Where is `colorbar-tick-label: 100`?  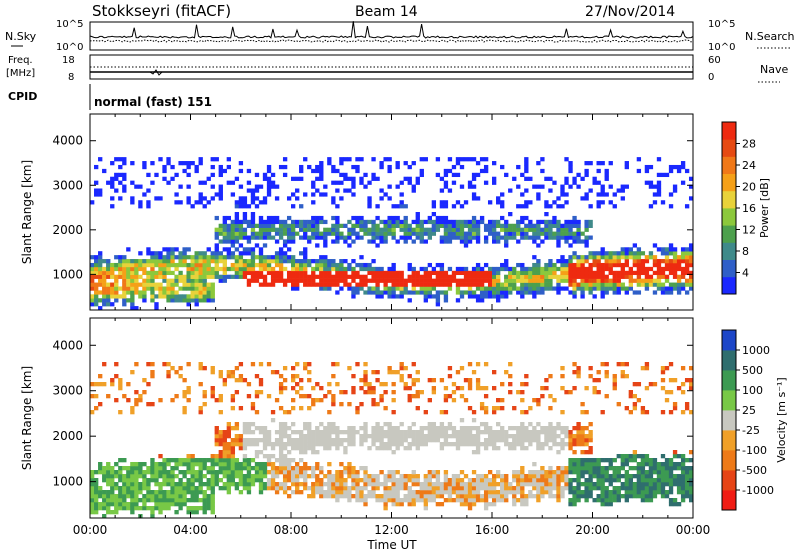 colorbar-tick-label: 100 is located at coordinates (752, 390).